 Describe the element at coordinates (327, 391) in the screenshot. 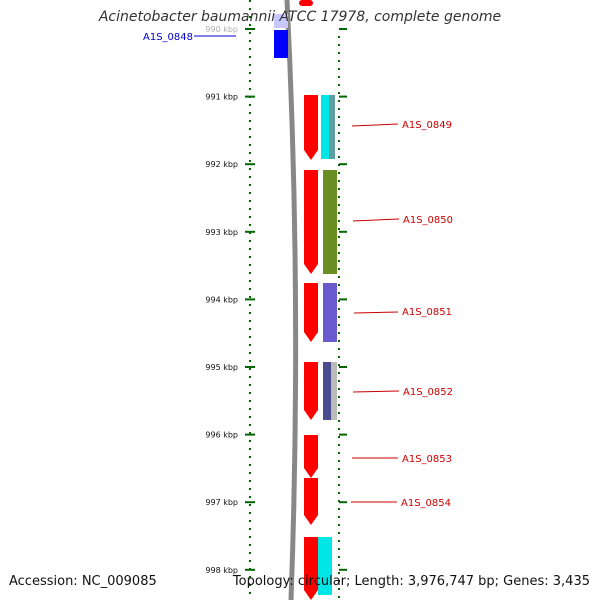

I see `cog-bar-0852a` at that location.